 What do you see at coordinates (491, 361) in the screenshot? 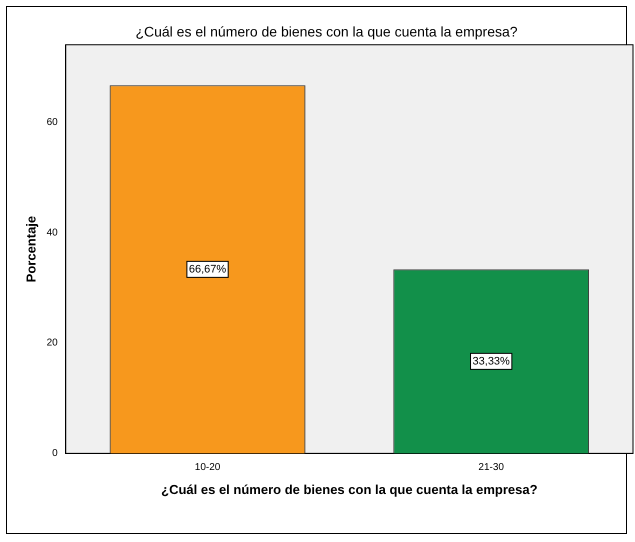
I see `data-label: 33,33%` at bounding box center [491, 361].